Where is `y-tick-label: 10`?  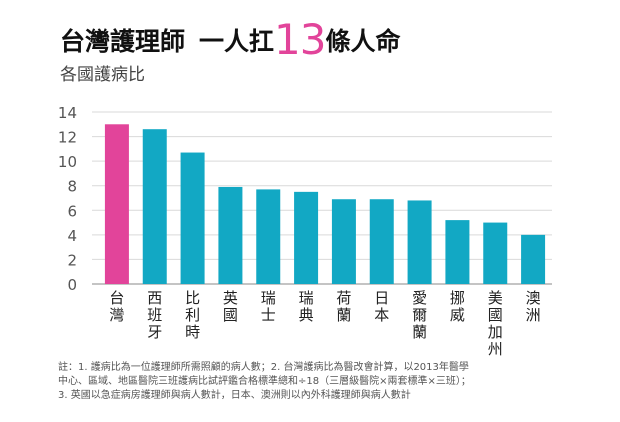 y-tick-label: 10 is located at coordinates (67, 162).